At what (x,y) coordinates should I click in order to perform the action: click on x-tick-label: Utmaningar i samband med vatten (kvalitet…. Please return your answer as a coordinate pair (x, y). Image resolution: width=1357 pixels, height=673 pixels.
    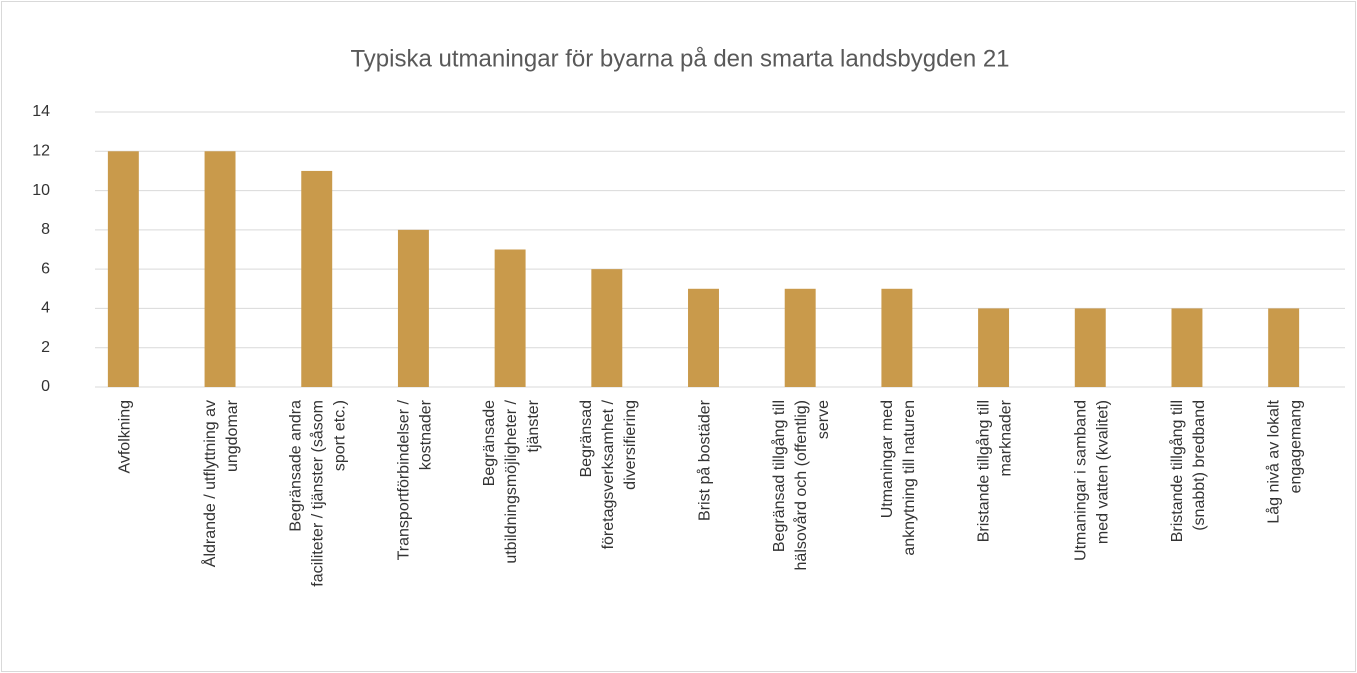
    Looking at the image, I should click on (1091, 480).